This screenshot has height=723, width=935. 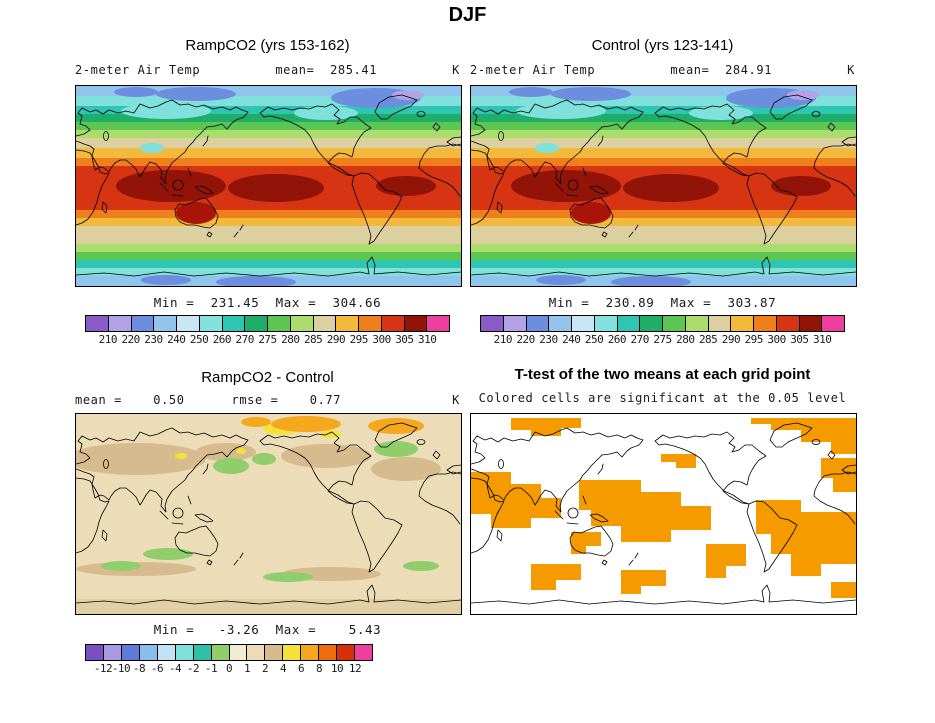 What do you see at coordinates (326, 70) in the screenshot?
I see `ramp-mean-label: mean= 285.41` at bounding box center [326, 70].